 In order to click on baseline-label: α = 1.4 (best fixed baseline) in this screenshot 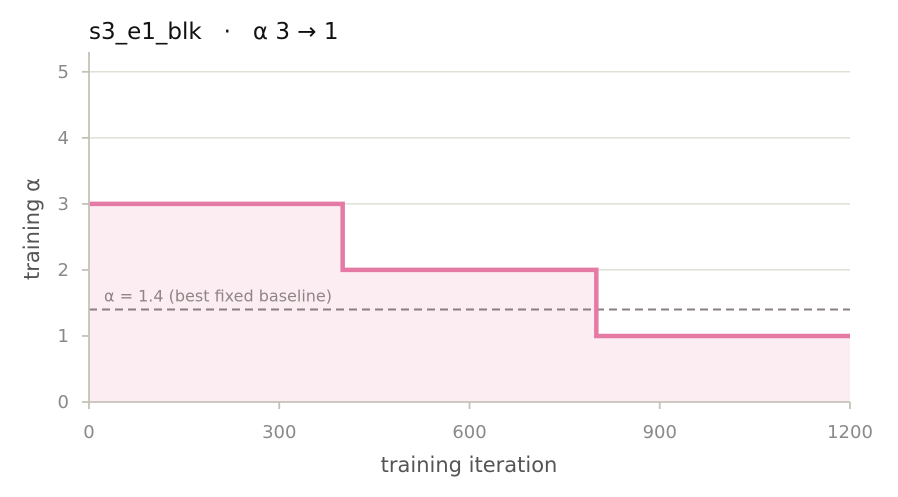, I will do `click(218, 296)`.